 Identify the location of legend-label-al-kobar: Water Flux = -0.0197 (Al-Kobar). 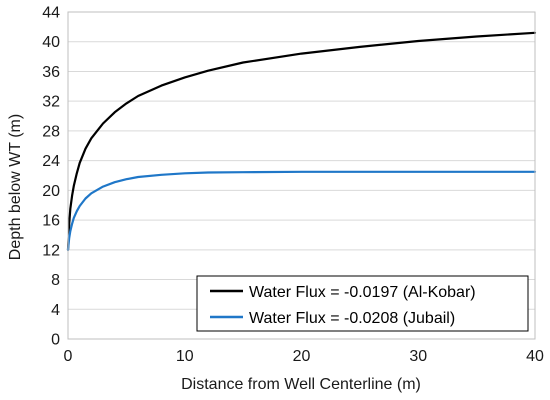
(362, 292).